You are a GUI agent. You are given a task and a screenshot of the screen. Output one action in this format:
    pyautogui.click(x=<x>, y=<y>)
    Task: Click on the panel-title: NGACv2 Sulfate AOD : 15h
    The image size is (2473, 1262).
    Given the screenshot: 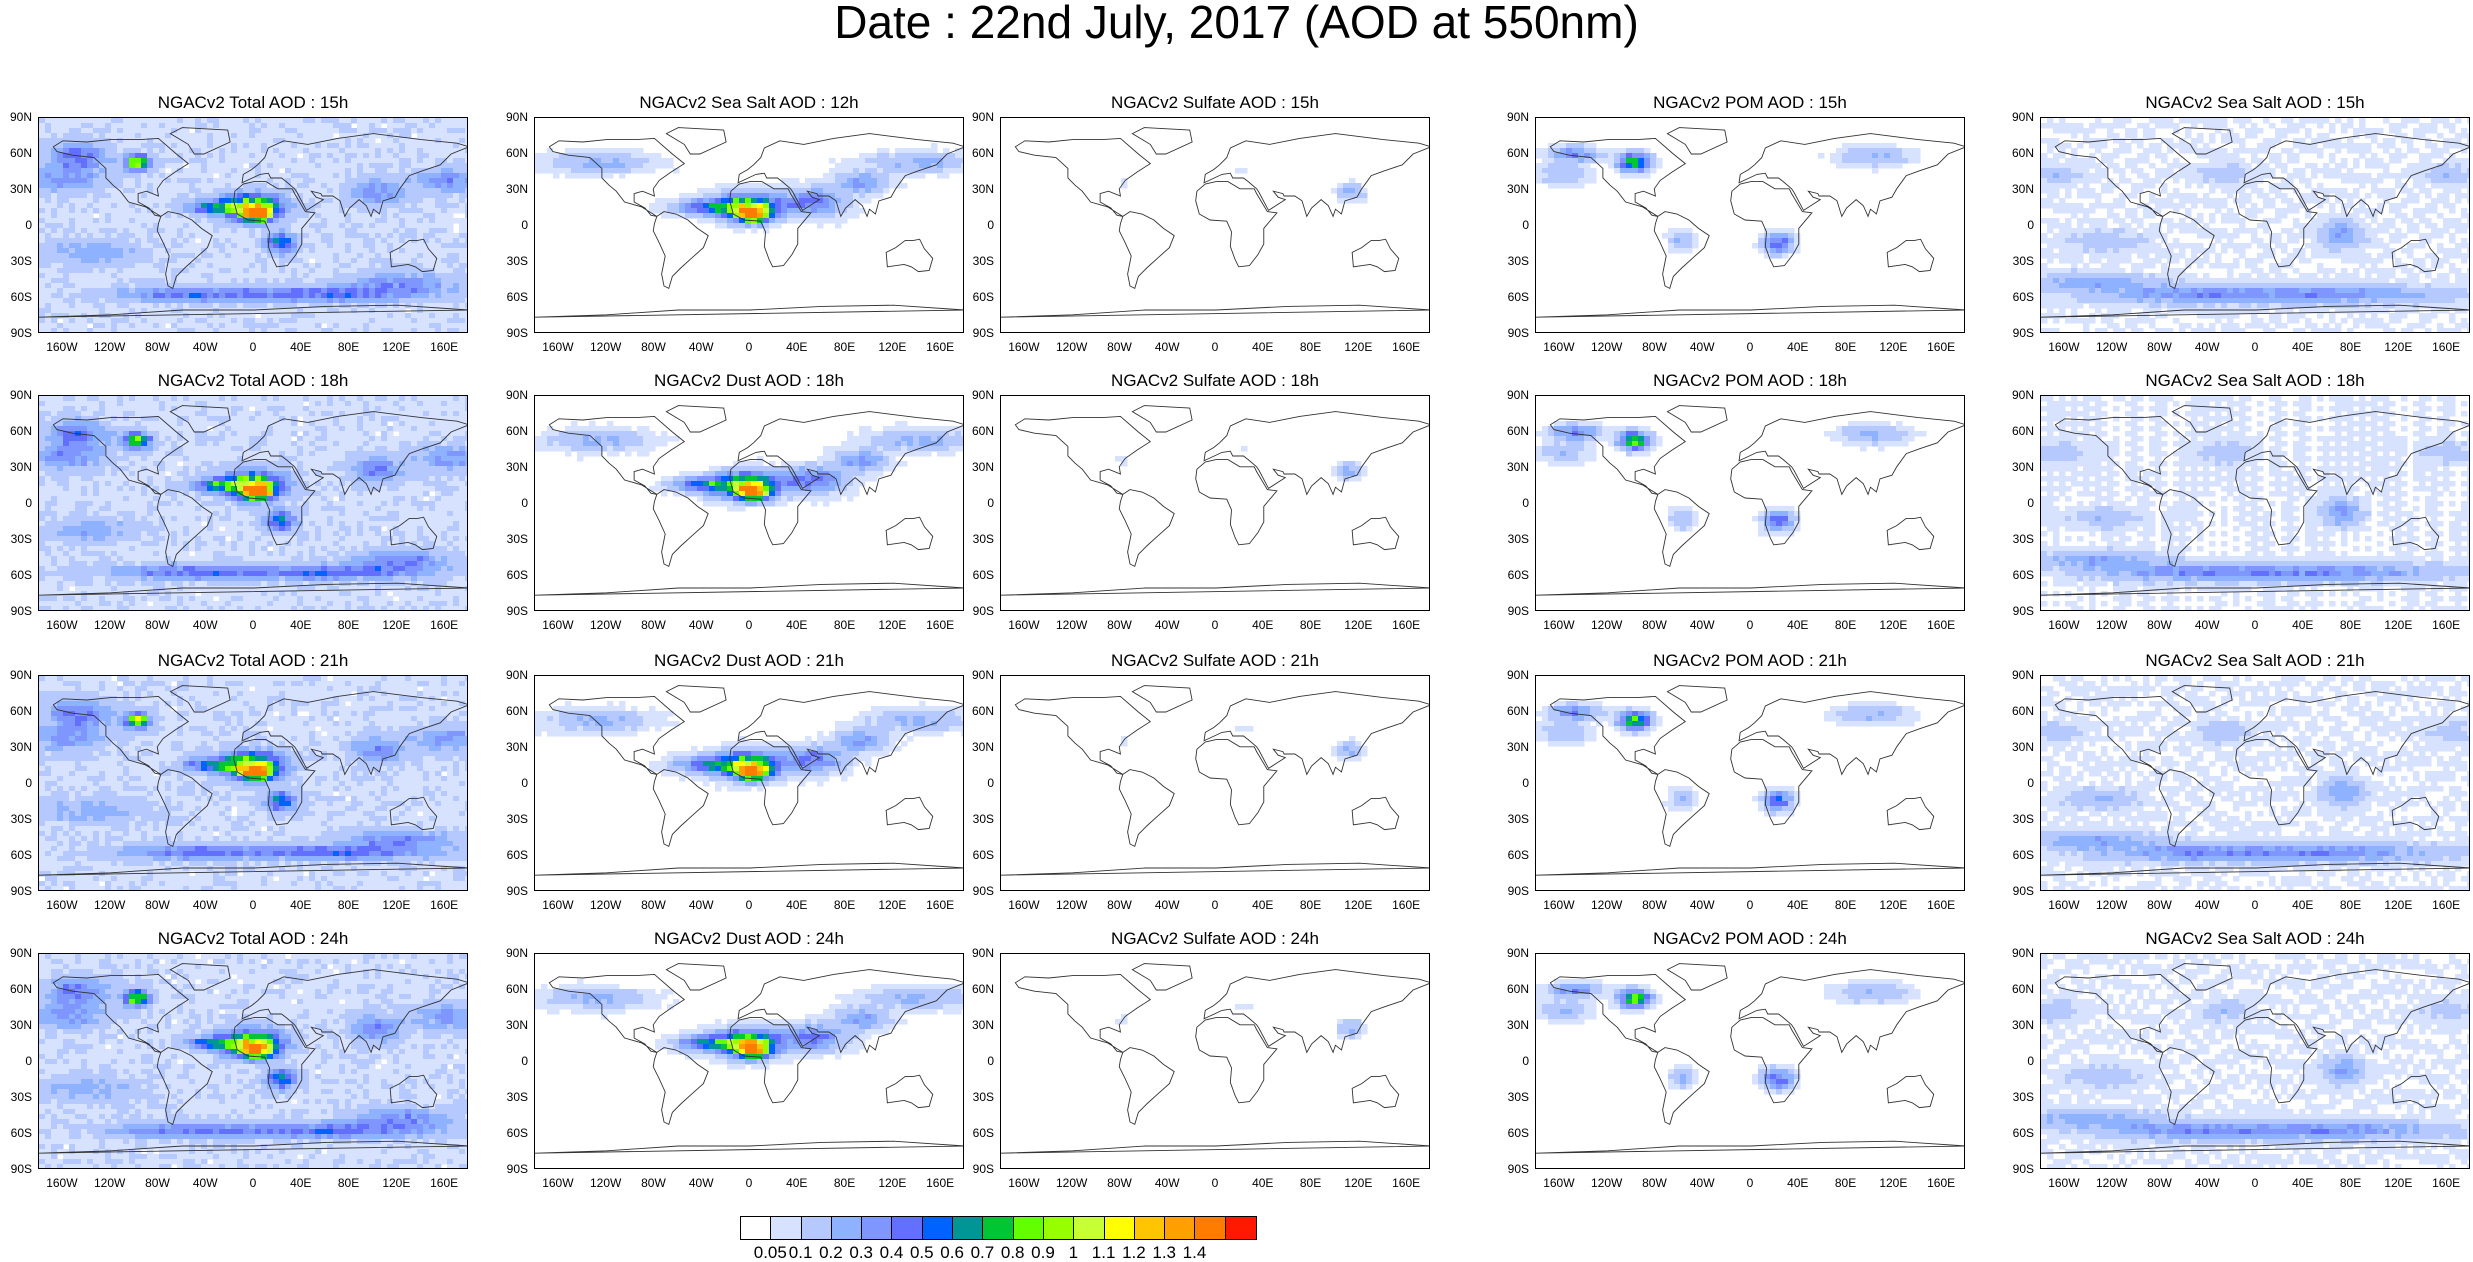 What is the action you would take?
    pyautogui.click(x=1215, y=103)
    